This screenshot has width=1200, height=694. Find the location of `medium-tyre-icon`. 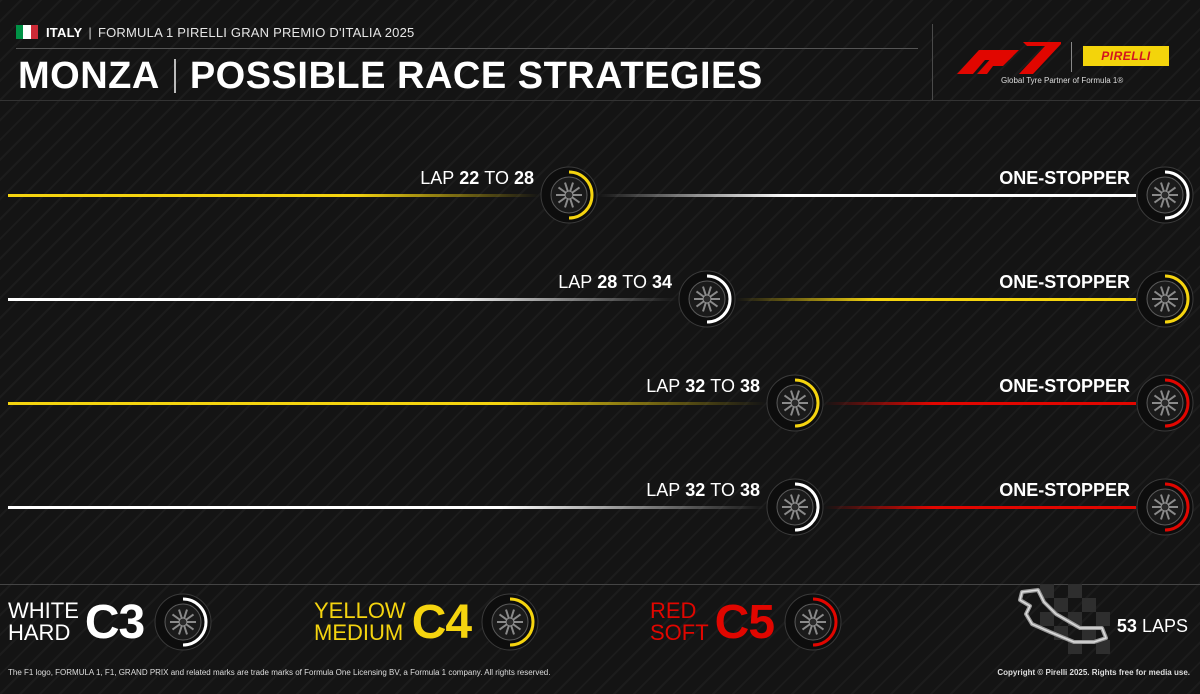

medium-tyre-icon is located at coordinates (510, 622).